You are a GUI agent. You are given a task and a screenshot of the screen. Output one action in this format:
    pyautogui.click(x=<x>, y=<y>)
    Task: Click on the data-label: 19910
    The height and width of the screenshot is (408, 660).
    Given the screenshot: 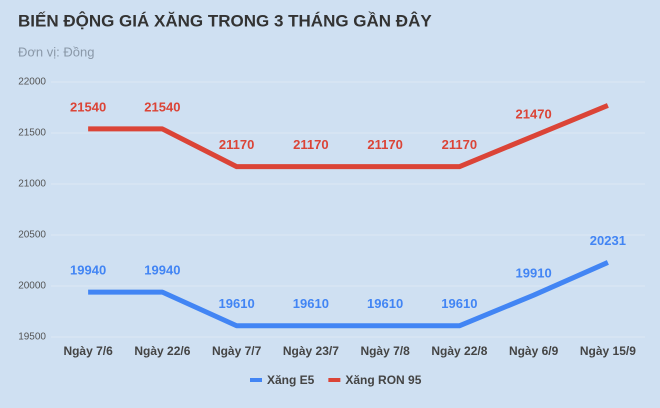 What is the action you would take?
    pyautogui.click(x=534, y=273)
    